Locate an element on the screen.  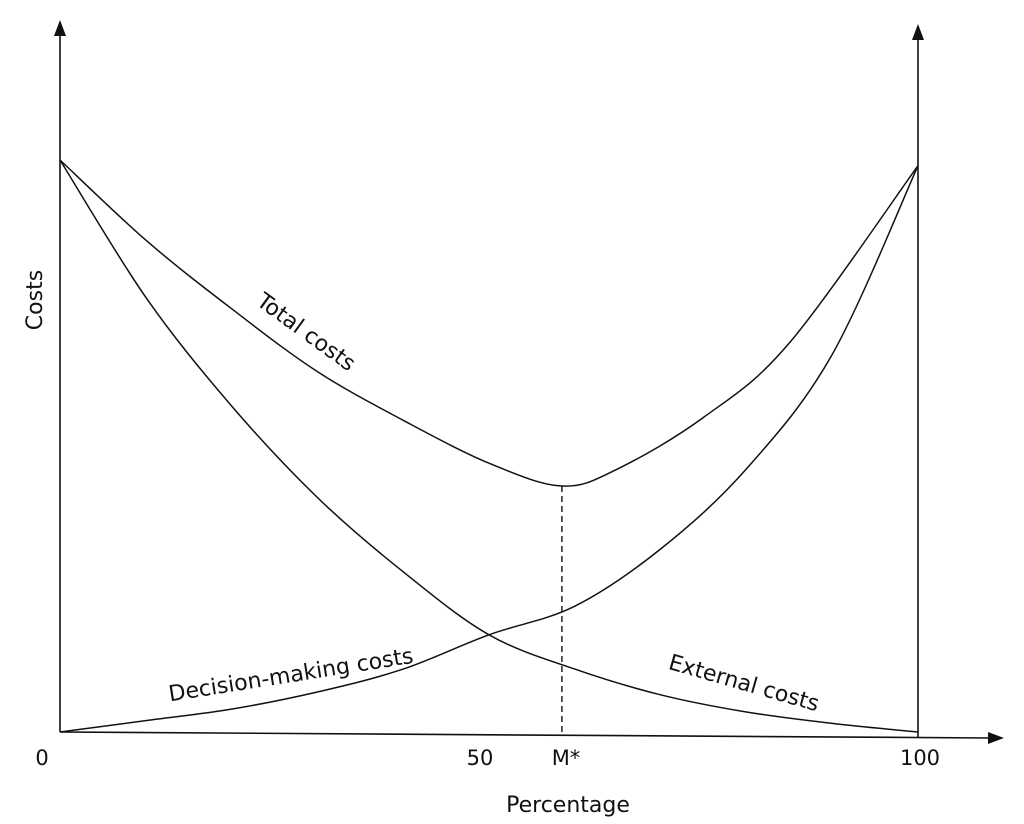
x-axis-arrow-icon is located at coordinates (996, 738).